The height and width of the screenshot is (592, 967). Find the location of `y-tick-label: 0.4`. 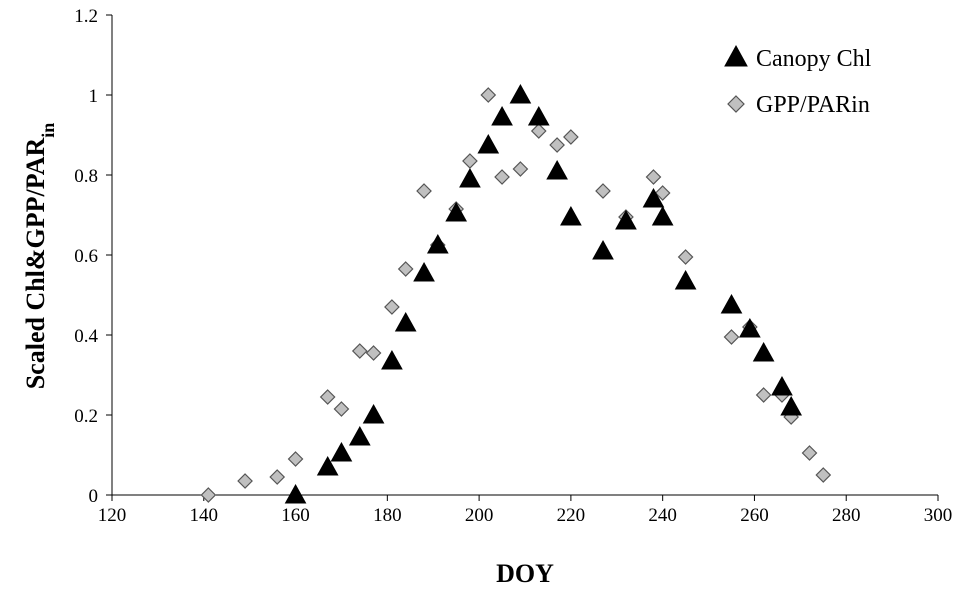

y-tick-label: 0.4 is located at coordinates (86, 336).